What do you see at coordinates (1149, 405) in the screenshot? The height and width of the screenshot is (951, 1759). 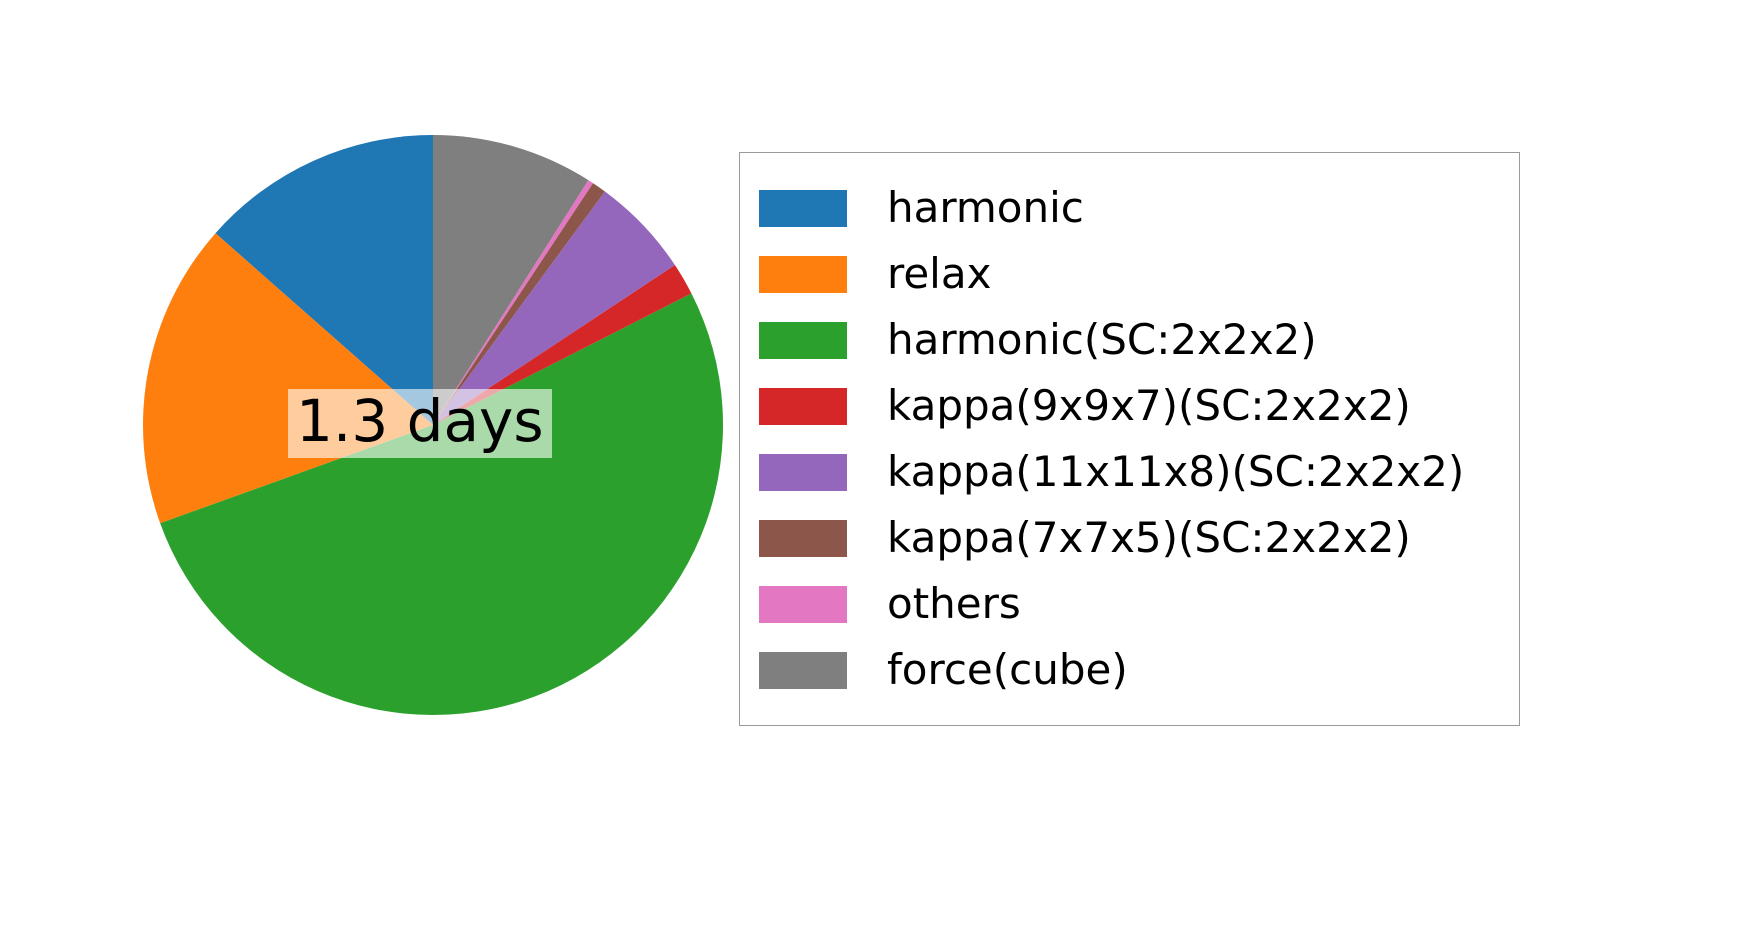 I see `legend-label: kappa(9x9x7)(SC:2x2x2)` at bounding box center [1149, 405].